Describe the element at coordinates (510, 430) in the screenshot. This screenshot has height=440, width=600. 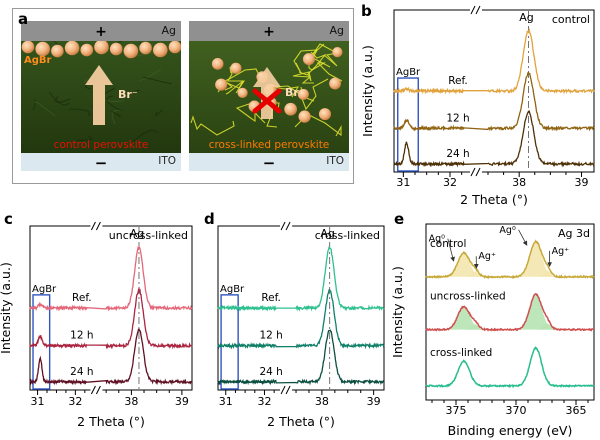
I see `svg-text: Binding energy (eV)` at that location.